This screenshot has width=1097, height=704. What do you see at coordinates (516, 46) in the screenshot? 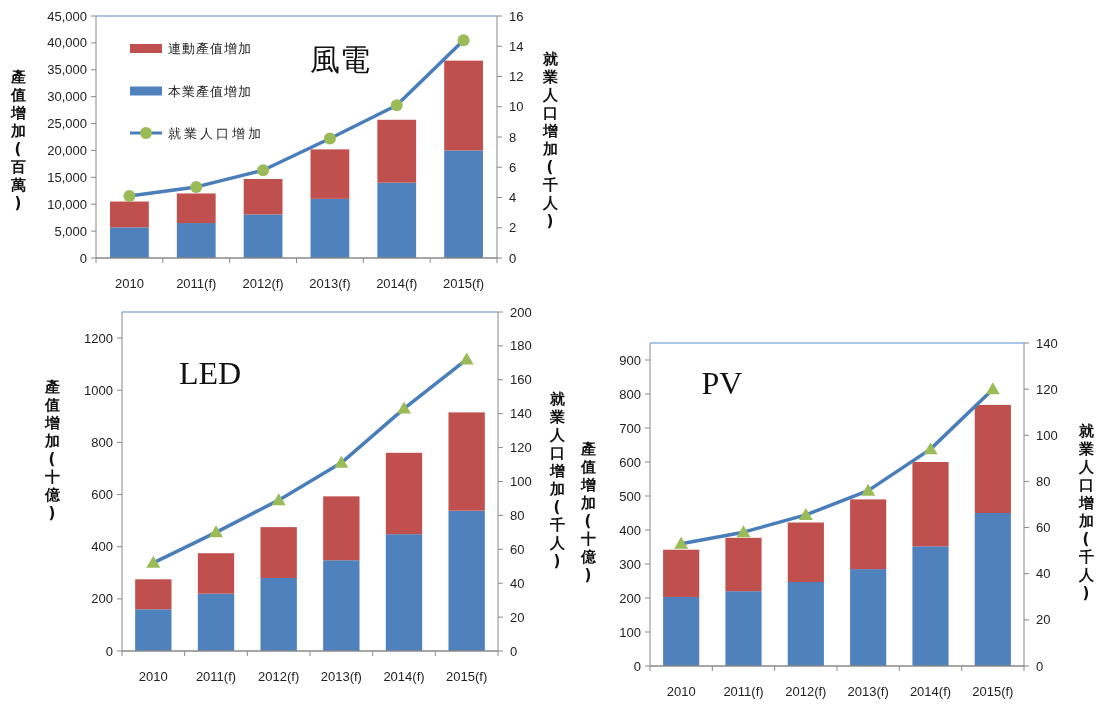
I see `y2-tick-label: 14` at bounding box center [516, 46].